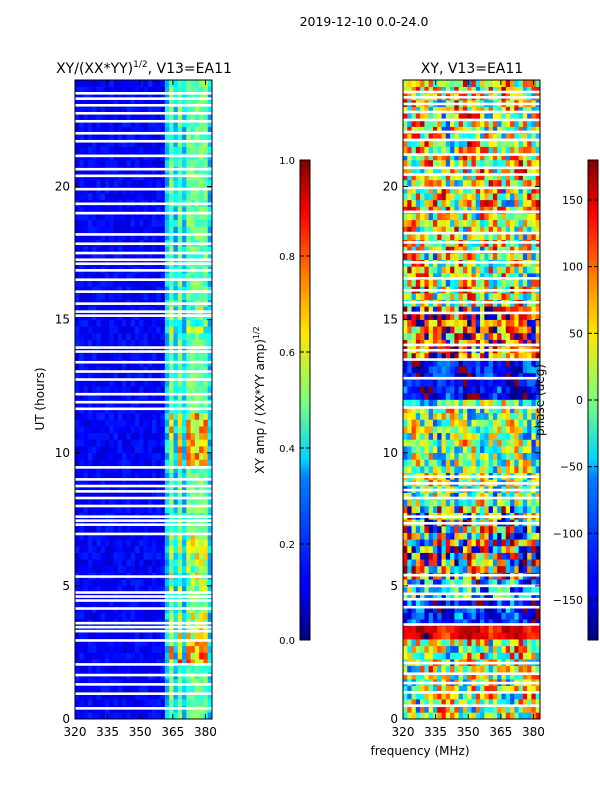 Image resolution: width=600 pixels, height=800 pixels. Describe the element at coordinates (143, 189) in the screenshot. I see `flagged-gap-line` at that location.